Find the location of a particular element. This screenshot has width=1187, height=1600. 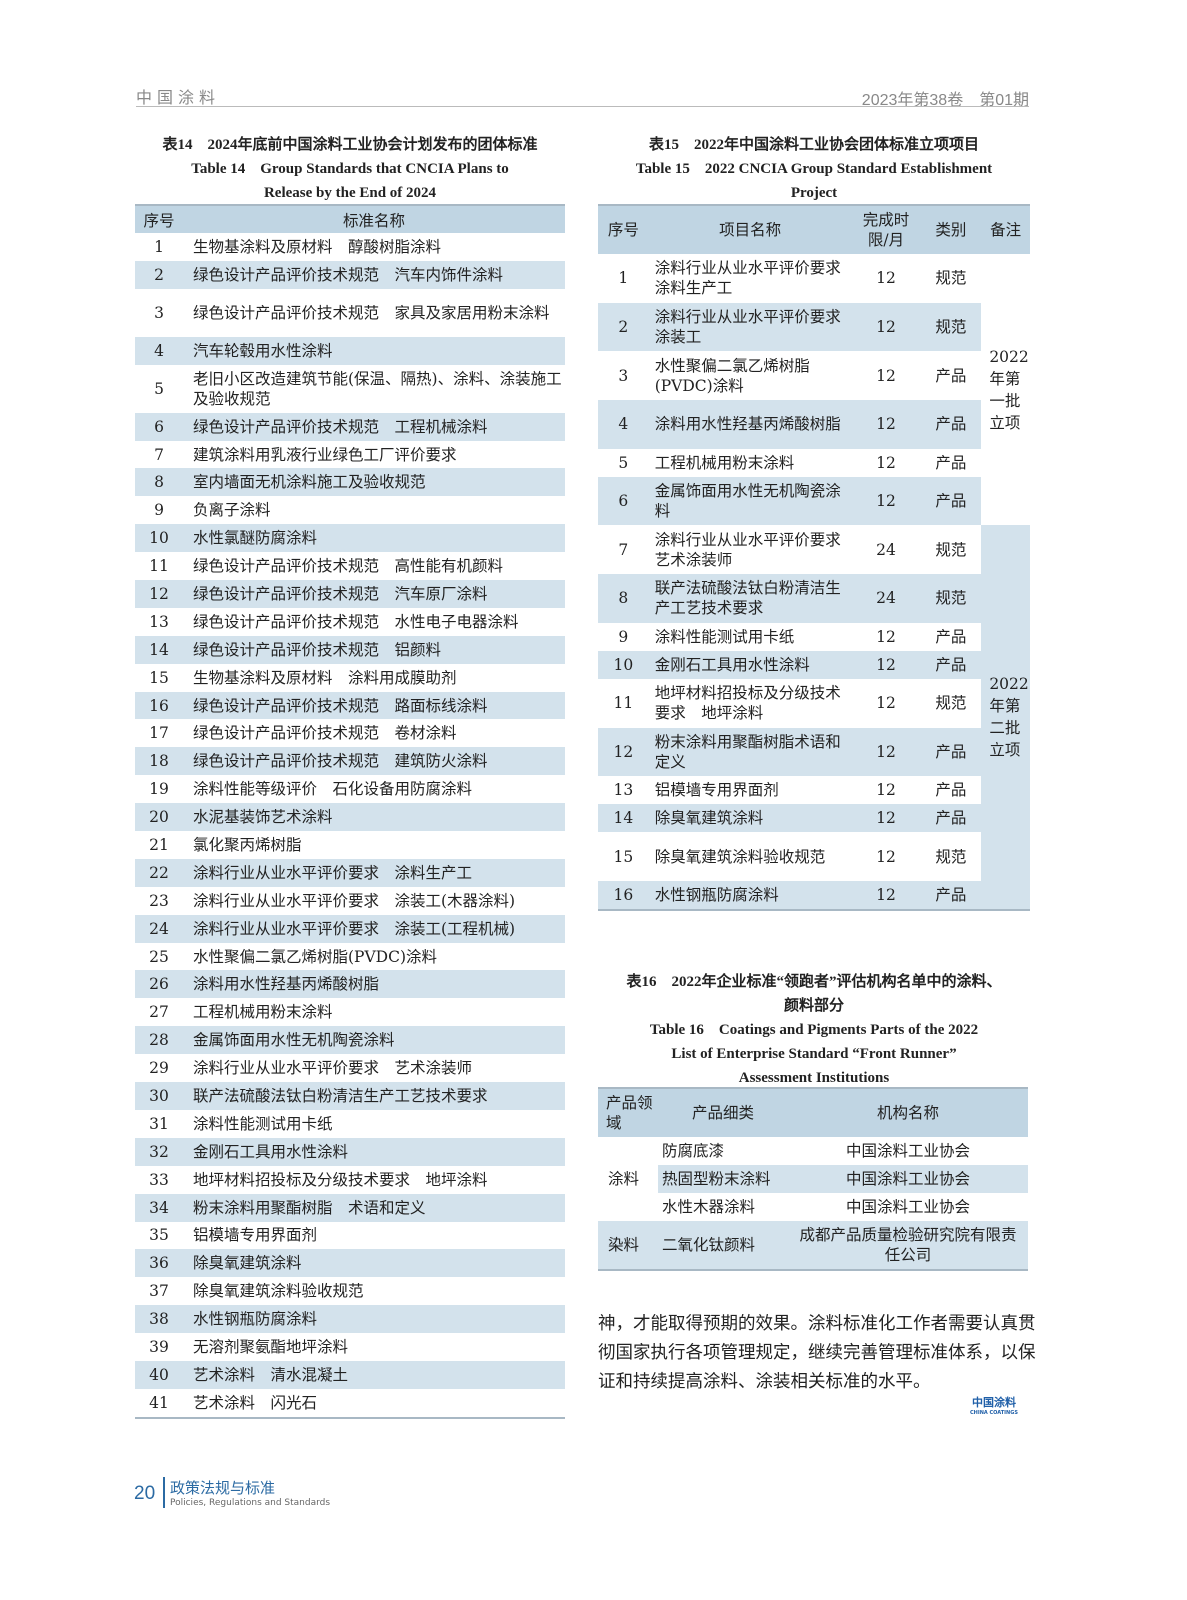

standard-name: 工程机械用粉末涂料 is located at coordinates (263, 1012).